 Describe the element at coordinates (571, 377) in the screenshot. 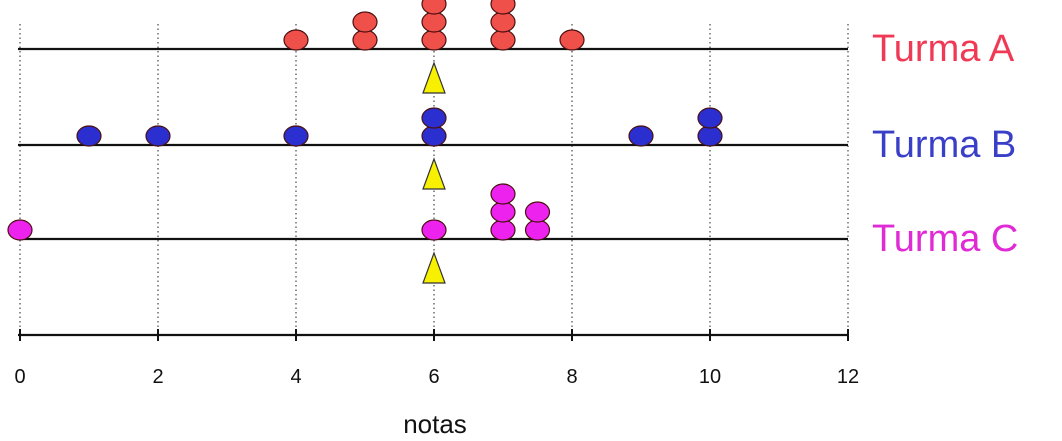

I see `x-tick-label-8: 8` at that location.